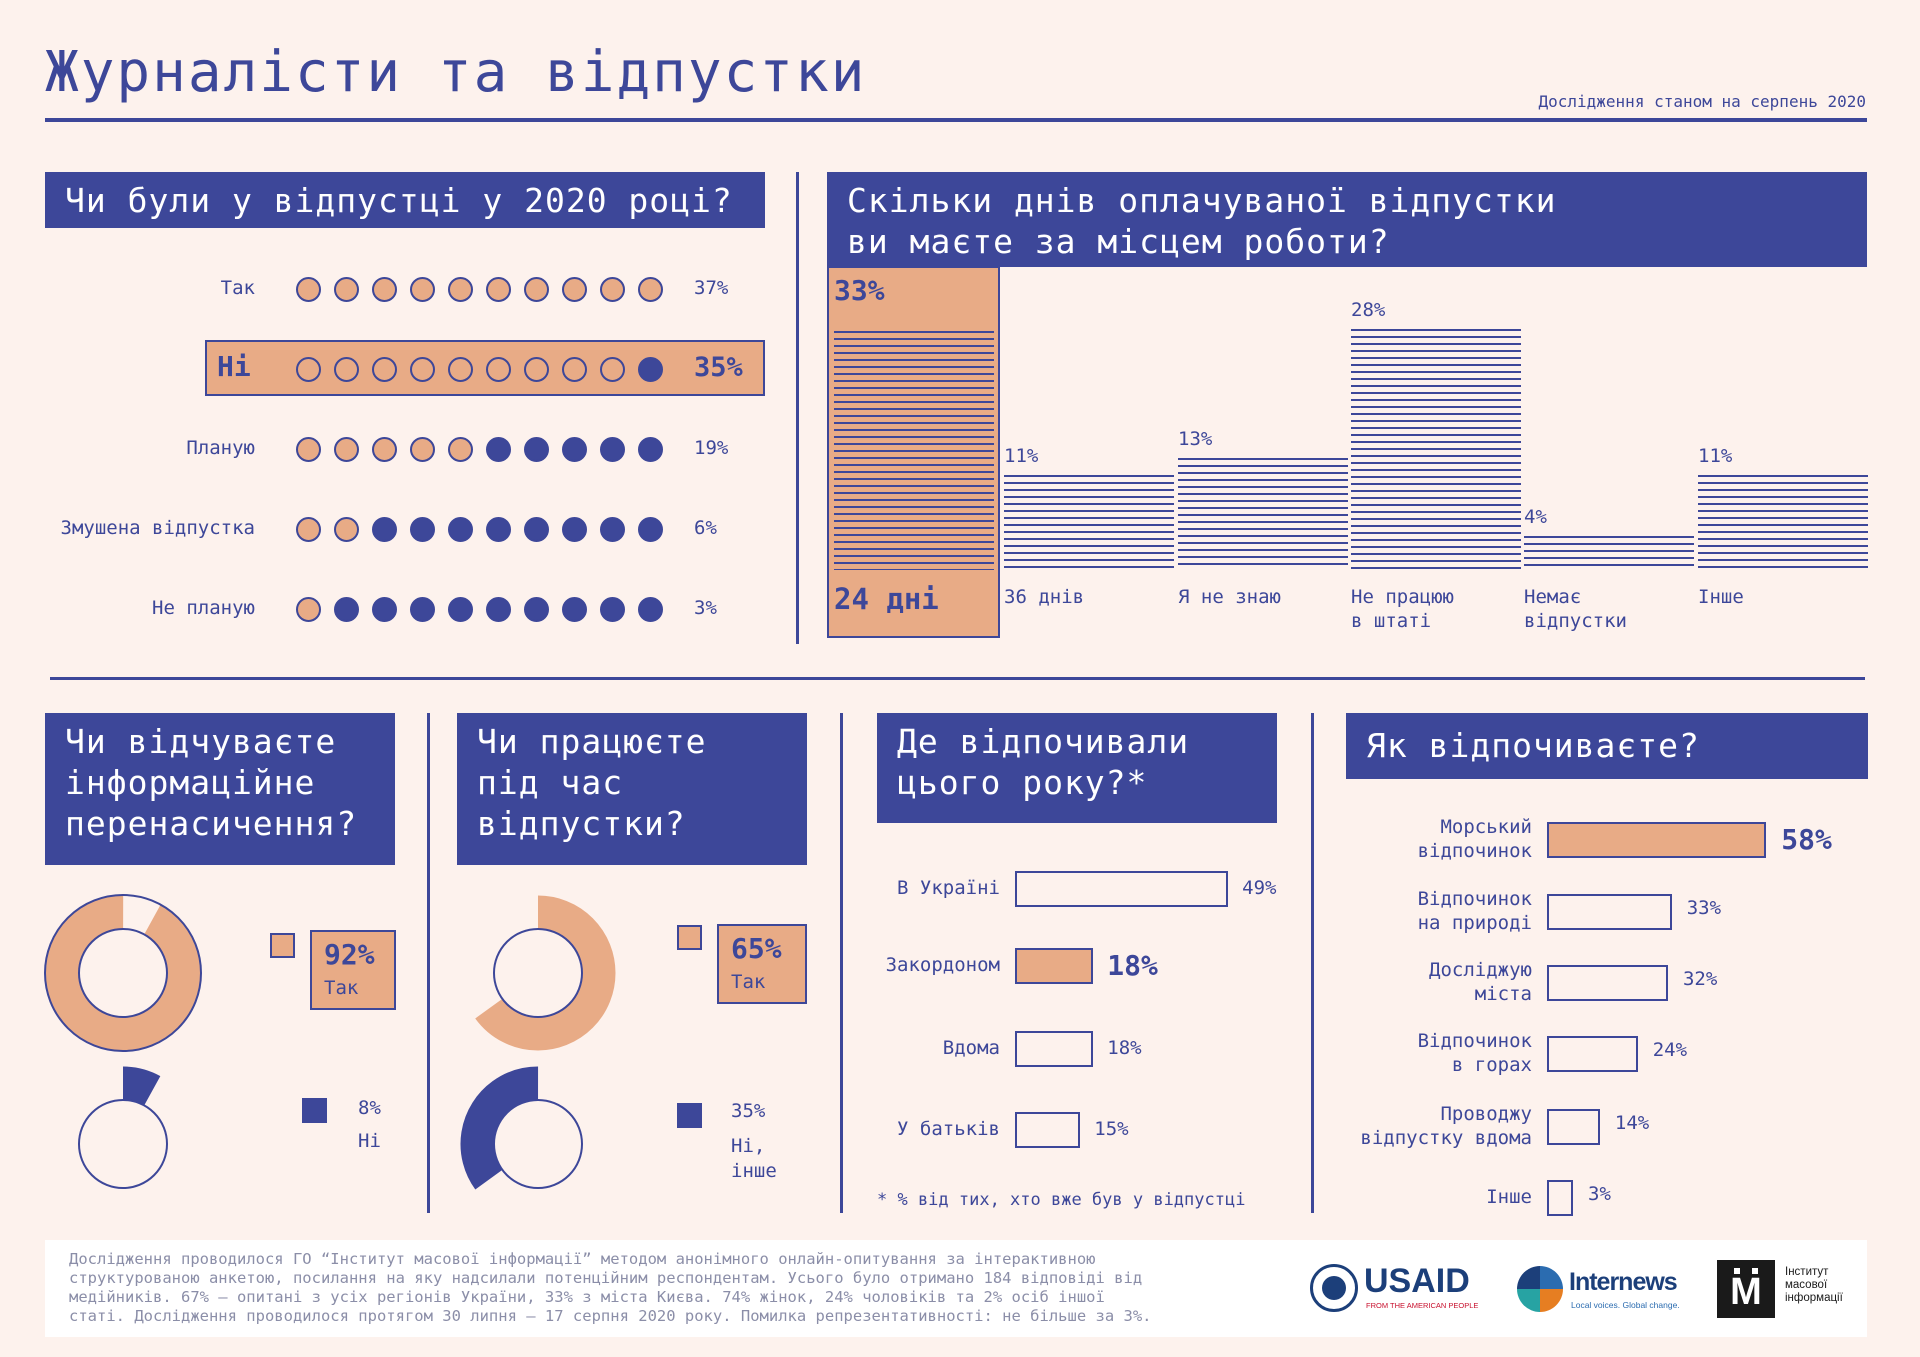 The width and height of the screenshot is (1920, 1357). I want to click on q6-row-label-2: на природі, so click(1474, 923).